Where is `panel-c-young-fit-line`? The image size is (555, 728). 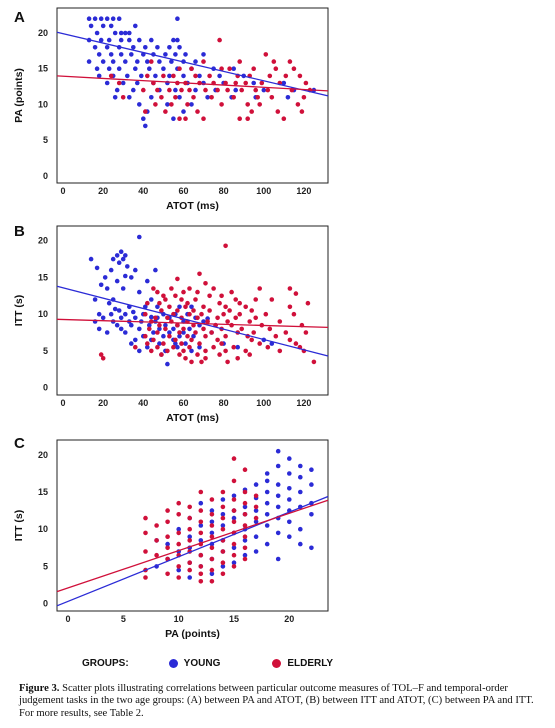
panel-c-young-fit-line is located at coordinates (192, 551).